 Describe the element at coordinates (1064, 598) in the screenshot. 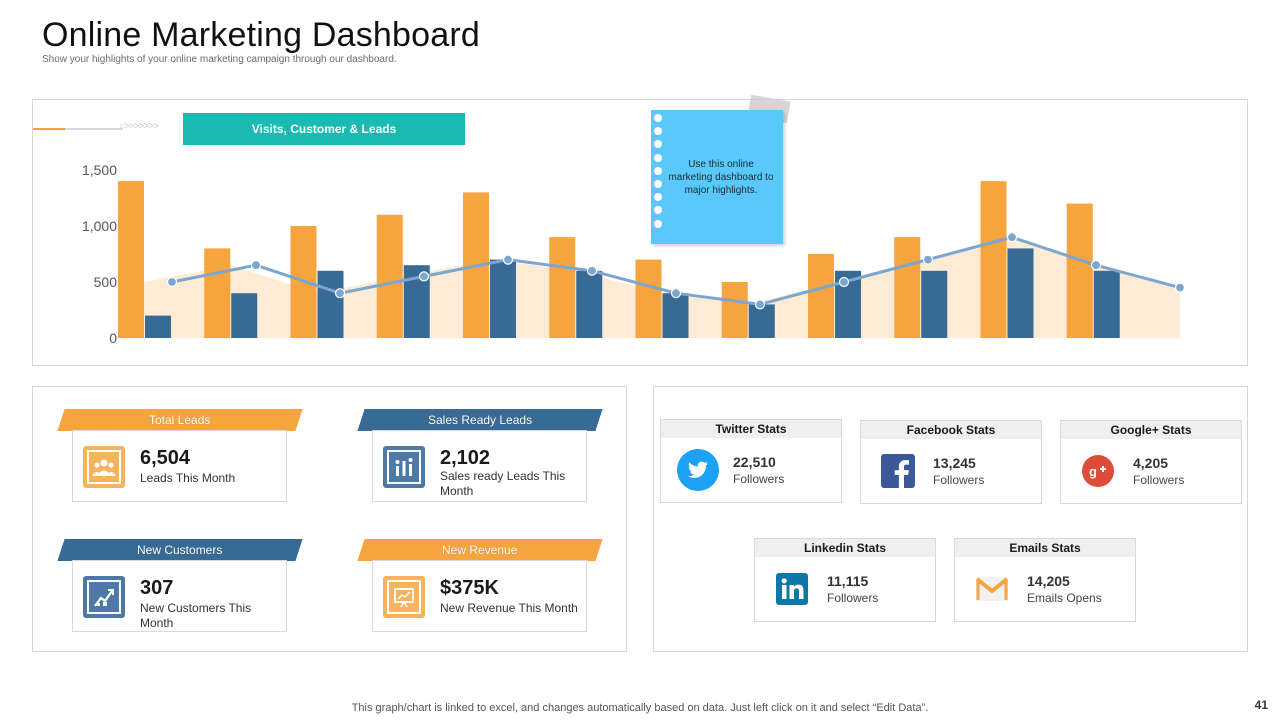

I see `social-label: Emails Opens` at that location.